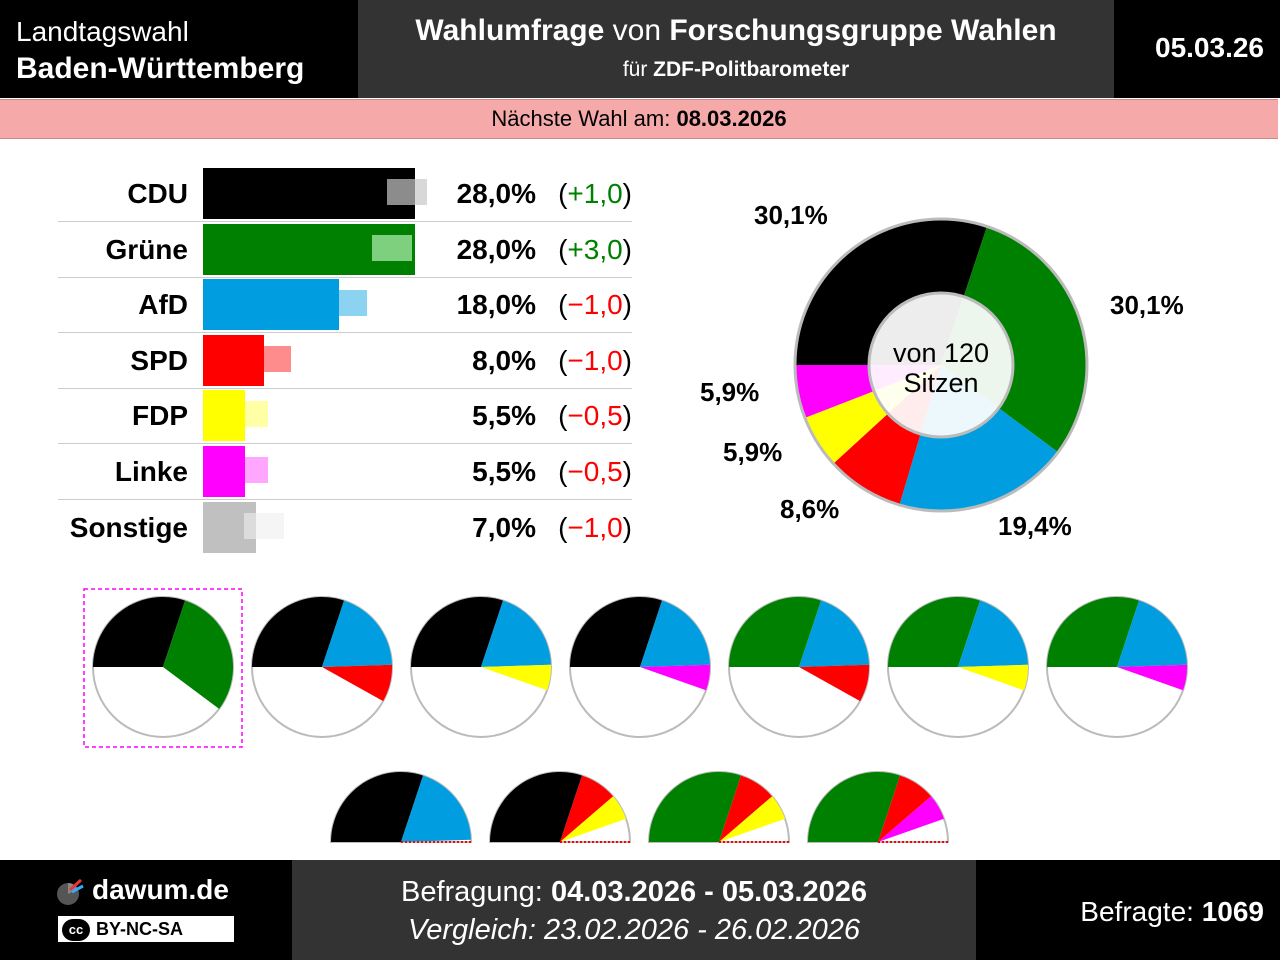  What do you see at coordinates (345, 250) in the screenshot?
I see `bar-row-gruene: Grüne 28,0% (+3,0)` at bounding box center [345, 250].